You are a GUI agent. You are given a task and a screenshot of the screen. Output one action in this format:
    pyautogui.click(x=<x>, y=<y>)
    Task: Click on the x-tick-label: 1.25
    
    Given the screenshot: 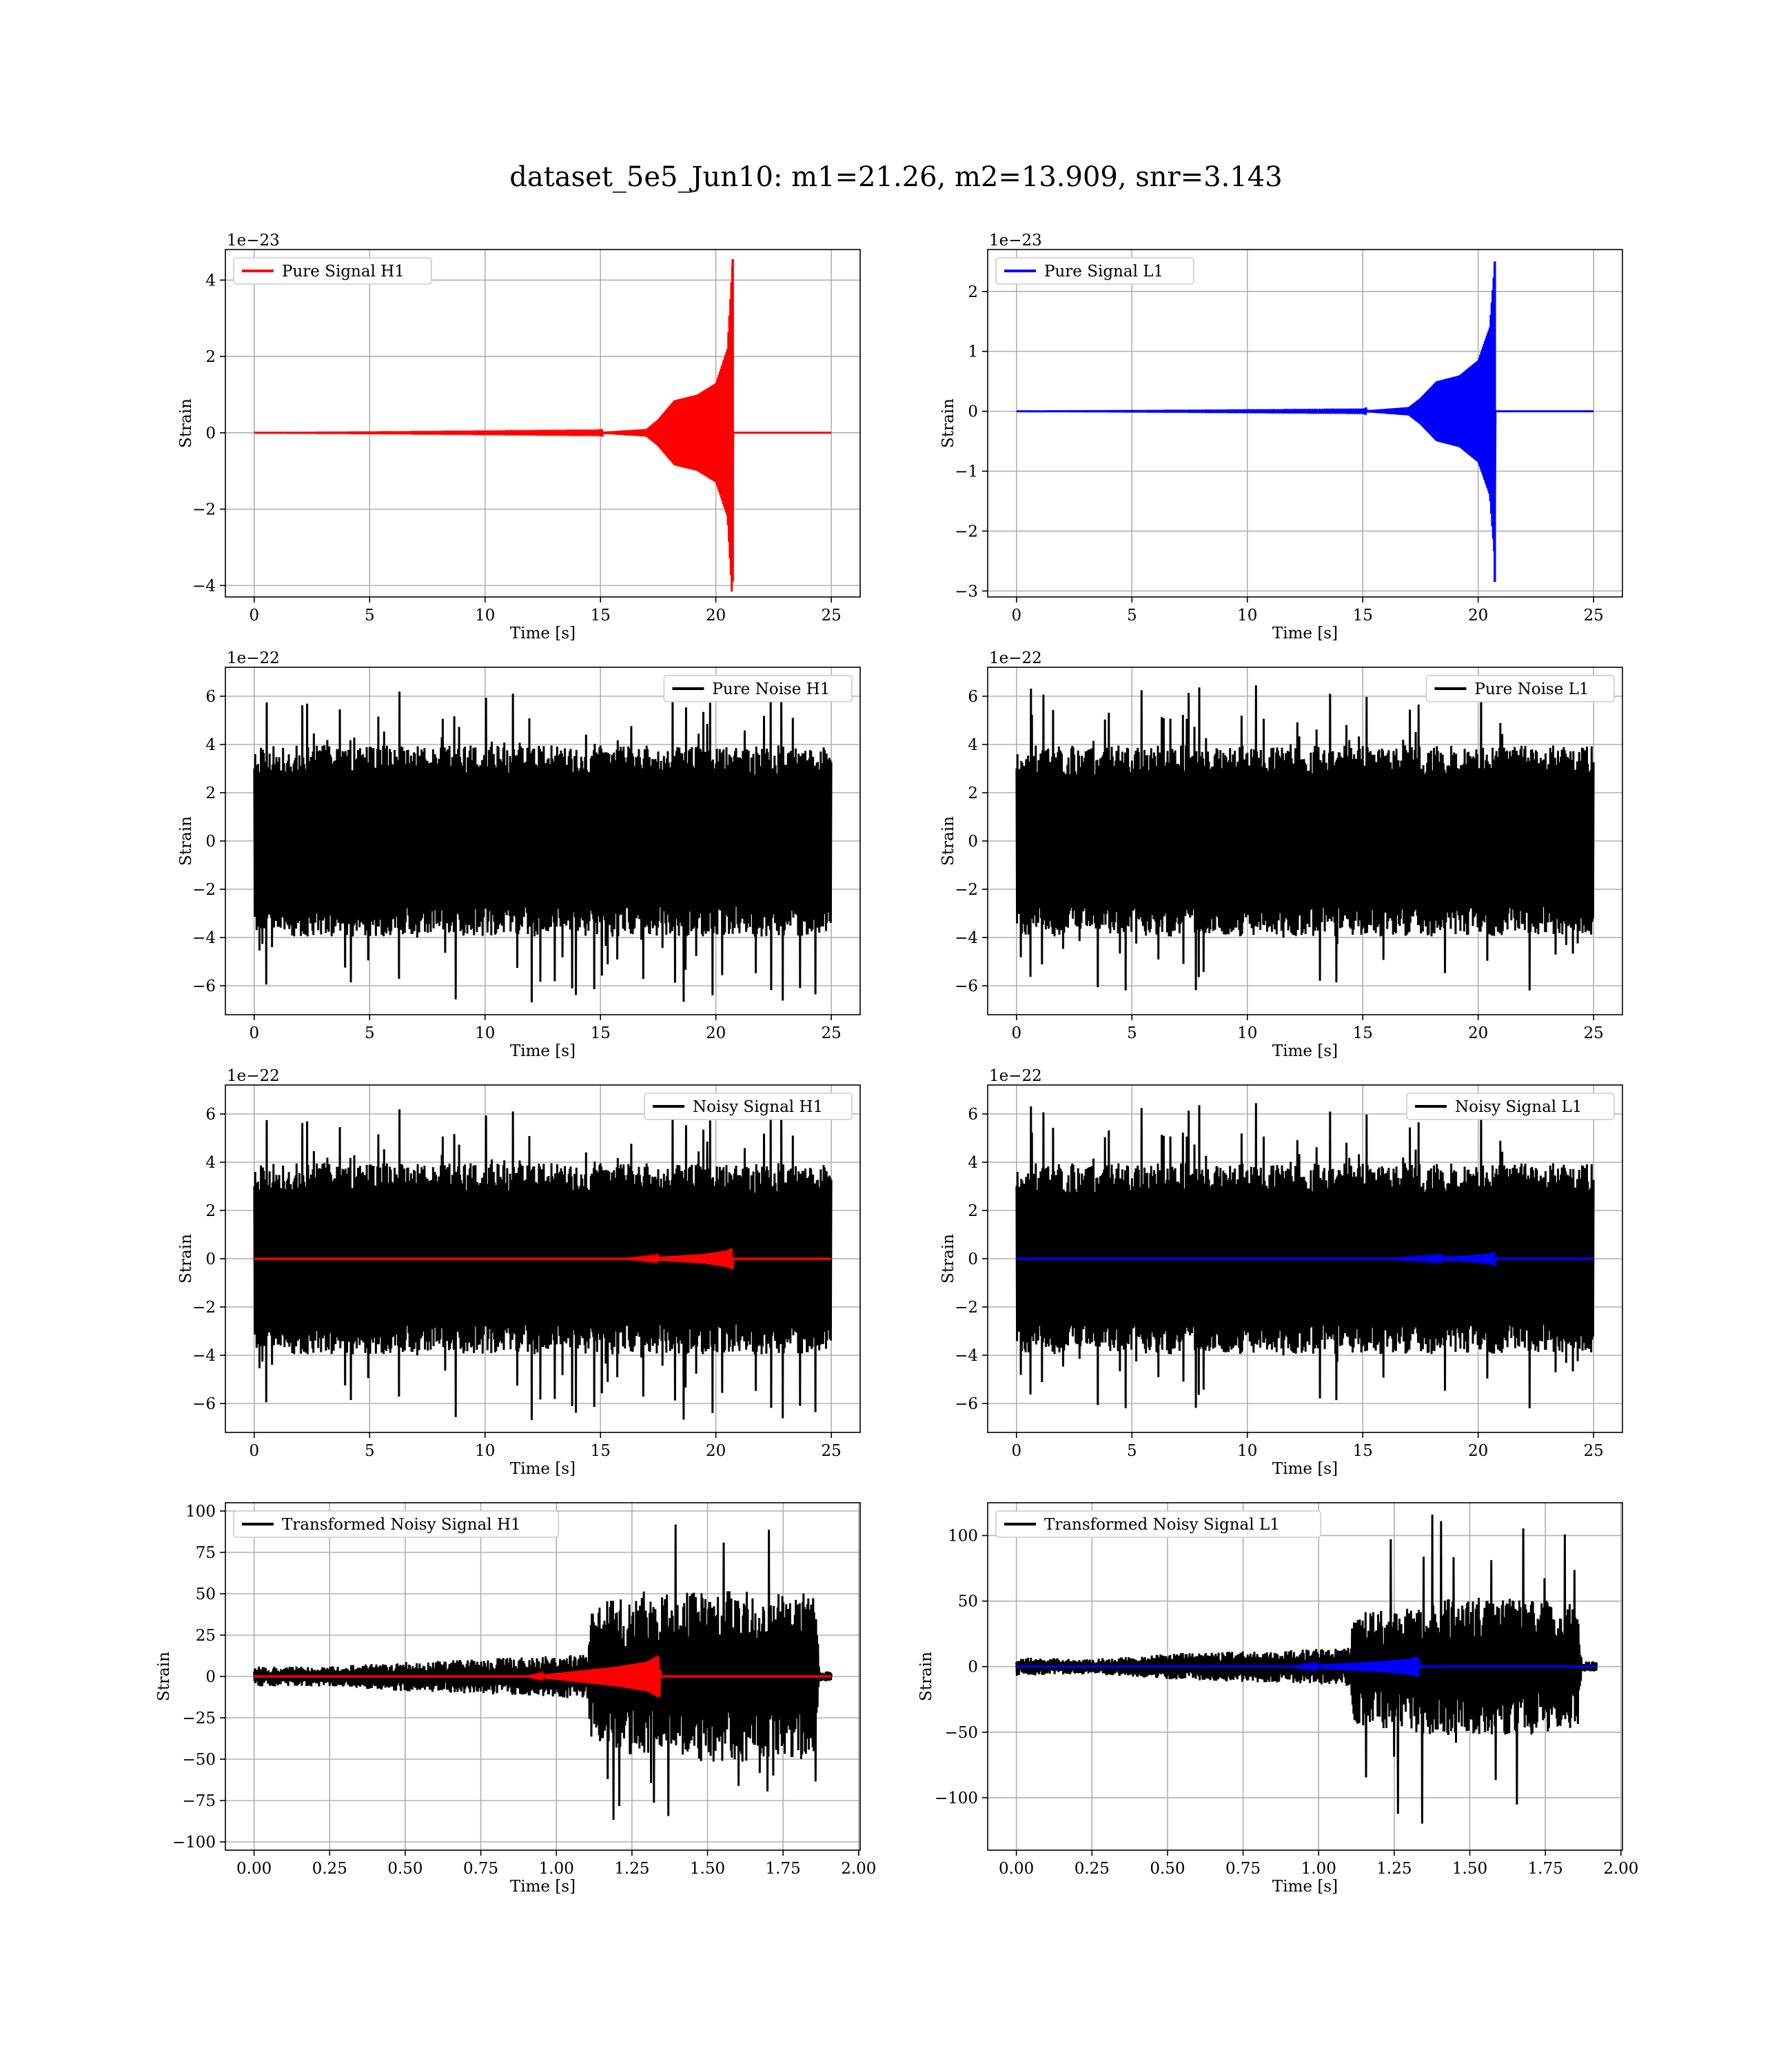 What is the action you would take?
    pyautogui.click(x=1394, y=1869)
    